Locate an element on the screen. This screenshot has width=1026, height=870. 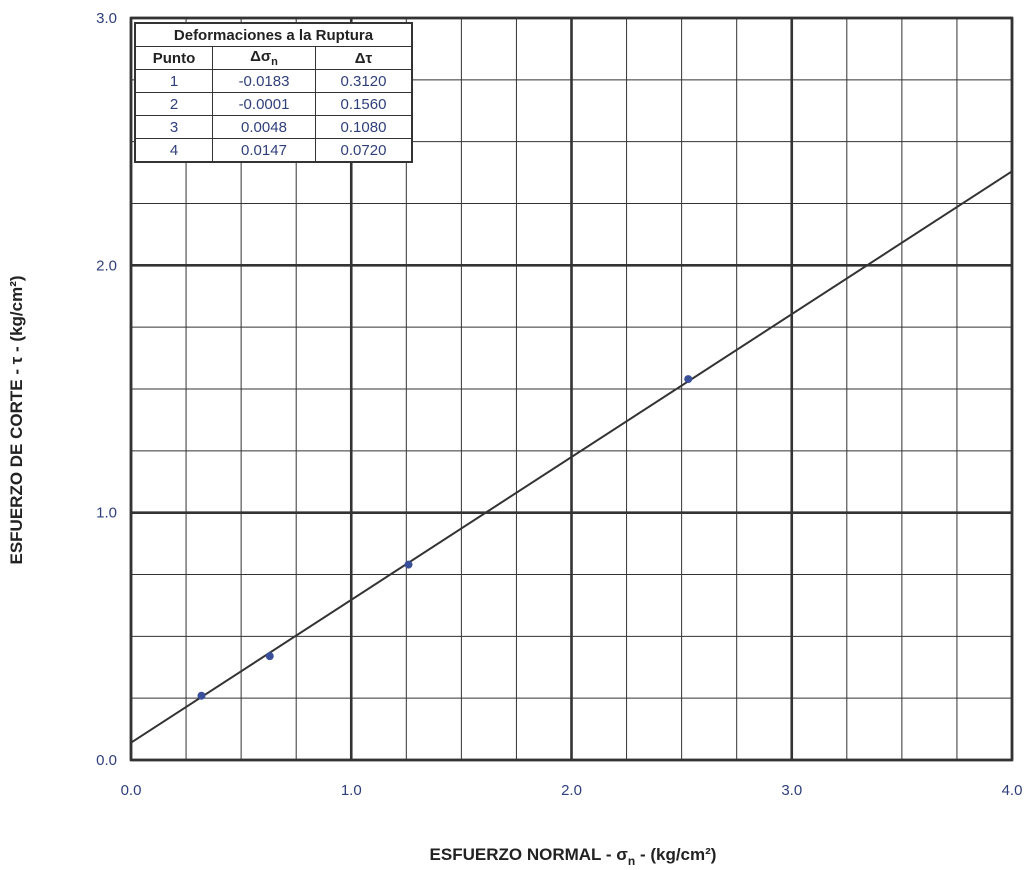
cell-delta-sigma: 0.0147 is located at coordinates (264, 150).